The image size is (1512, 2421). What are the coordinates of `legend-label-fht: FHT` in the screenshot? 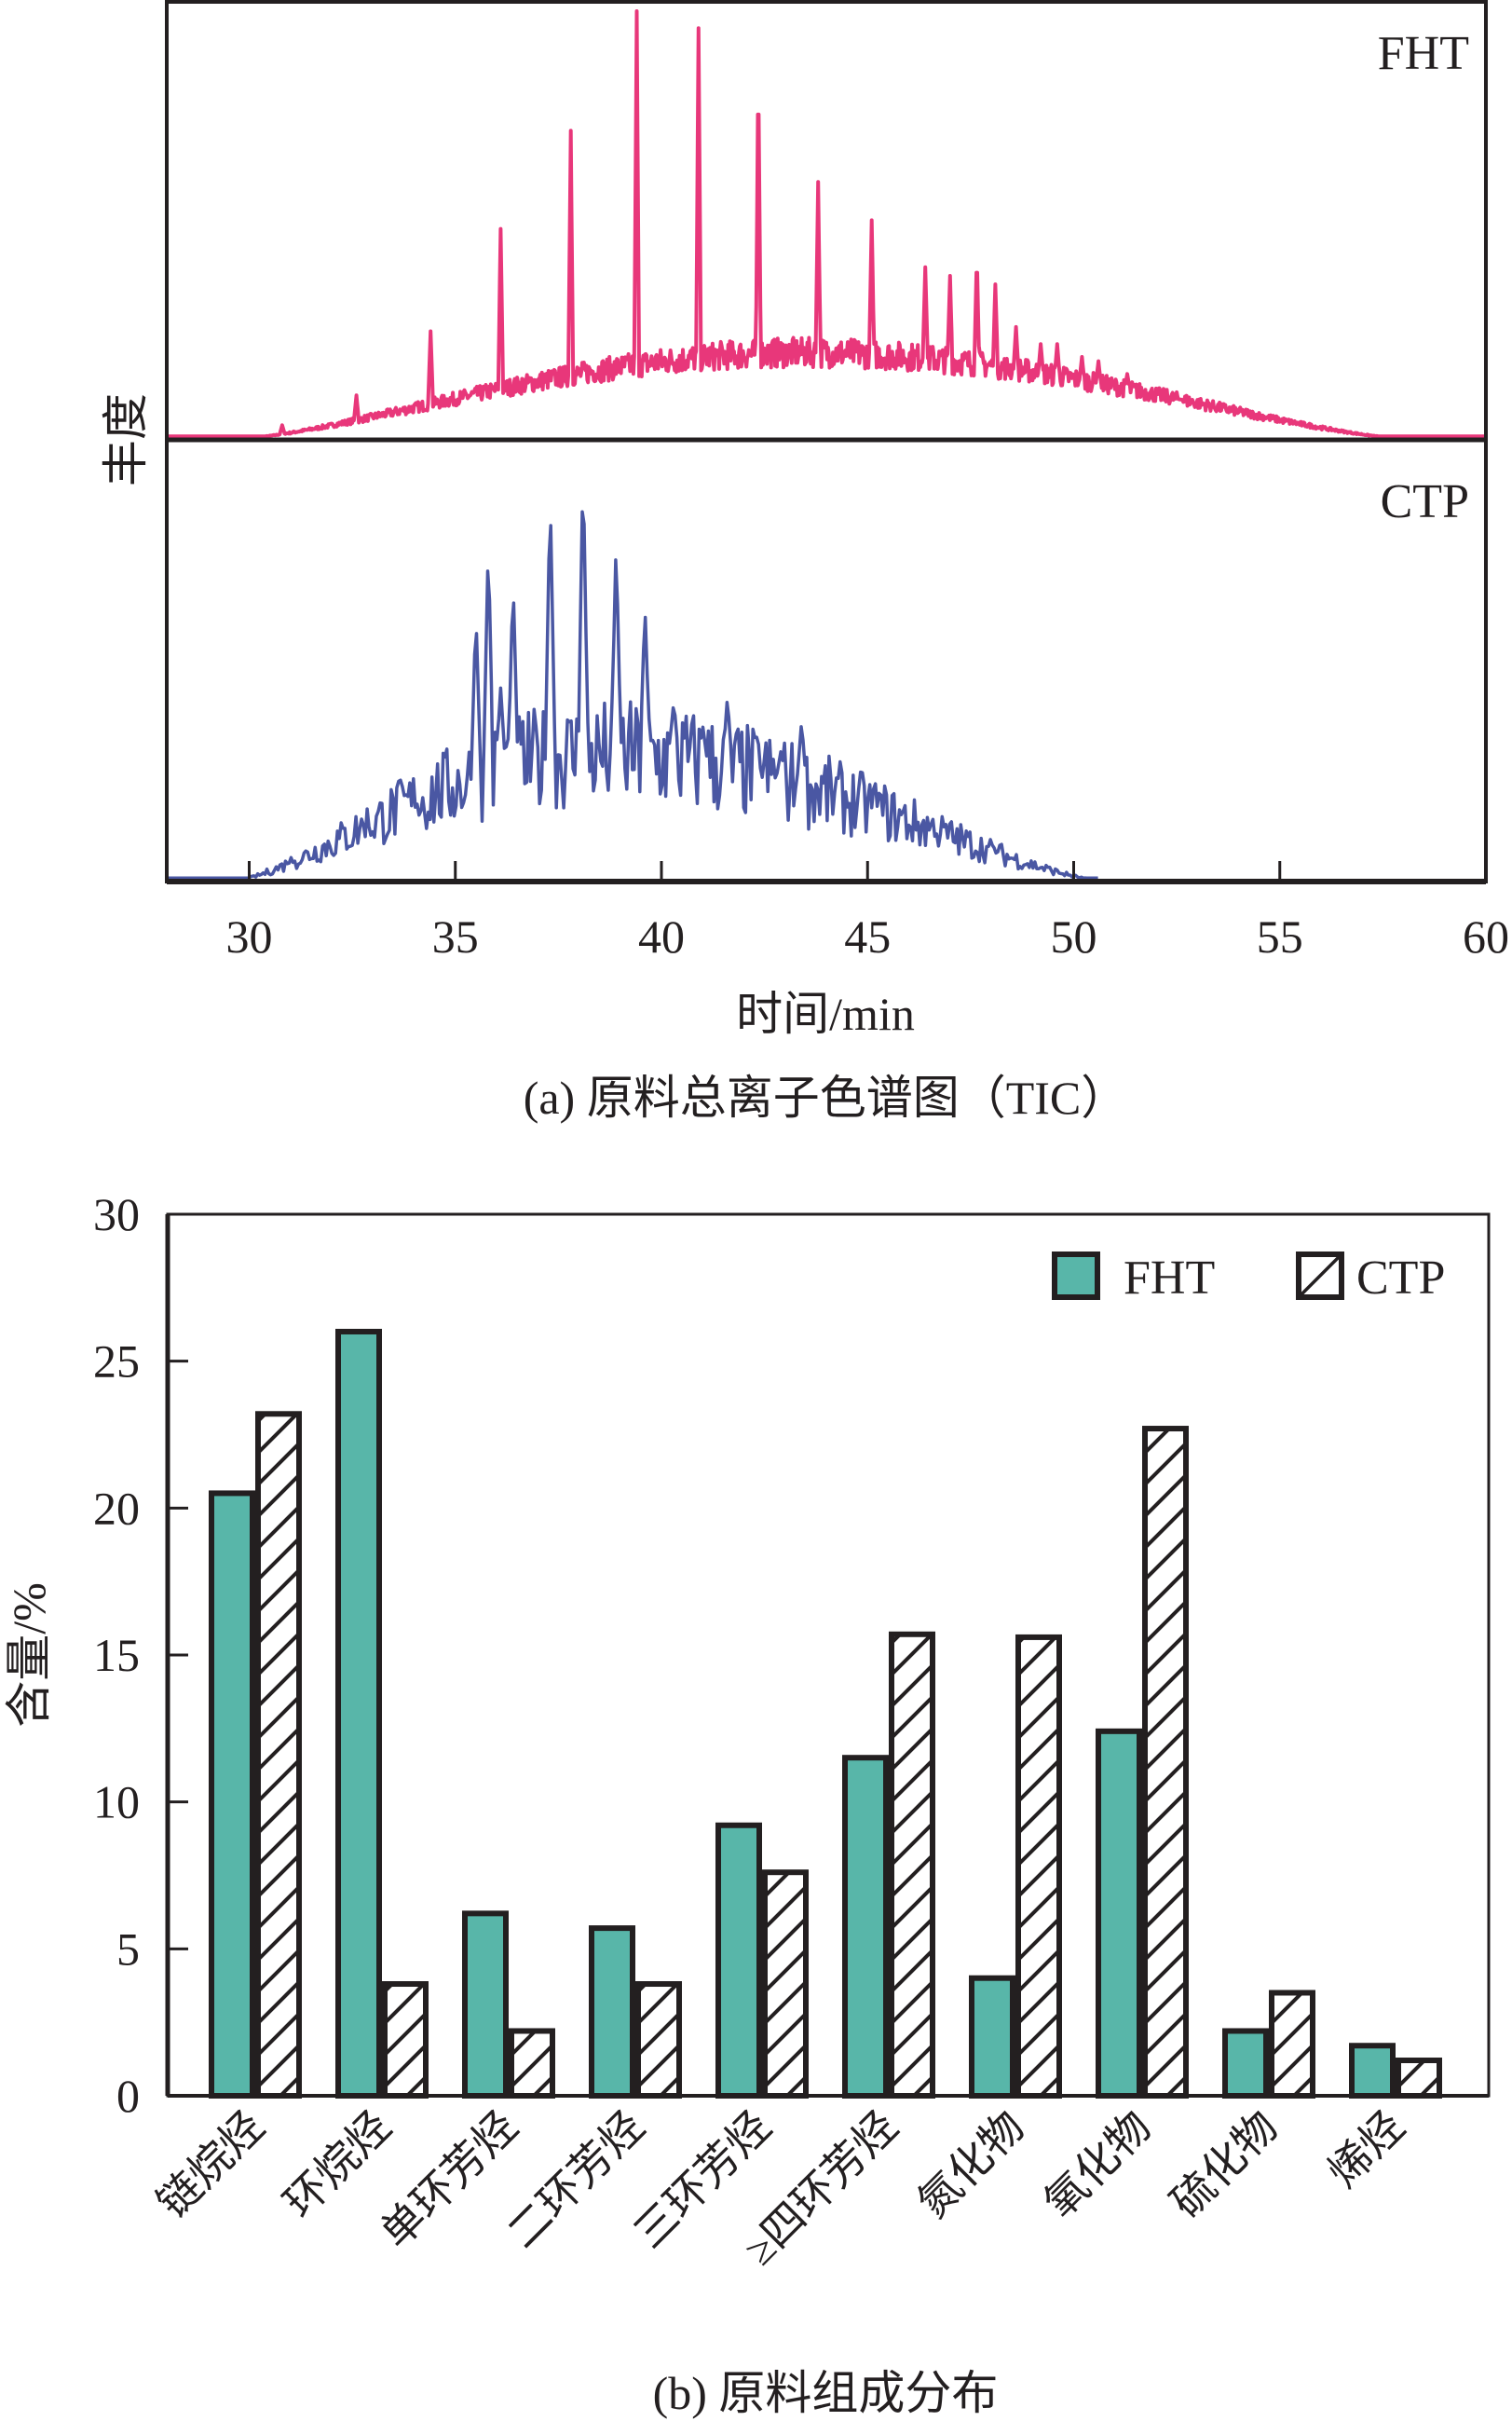 It's located at (1169, 1278).